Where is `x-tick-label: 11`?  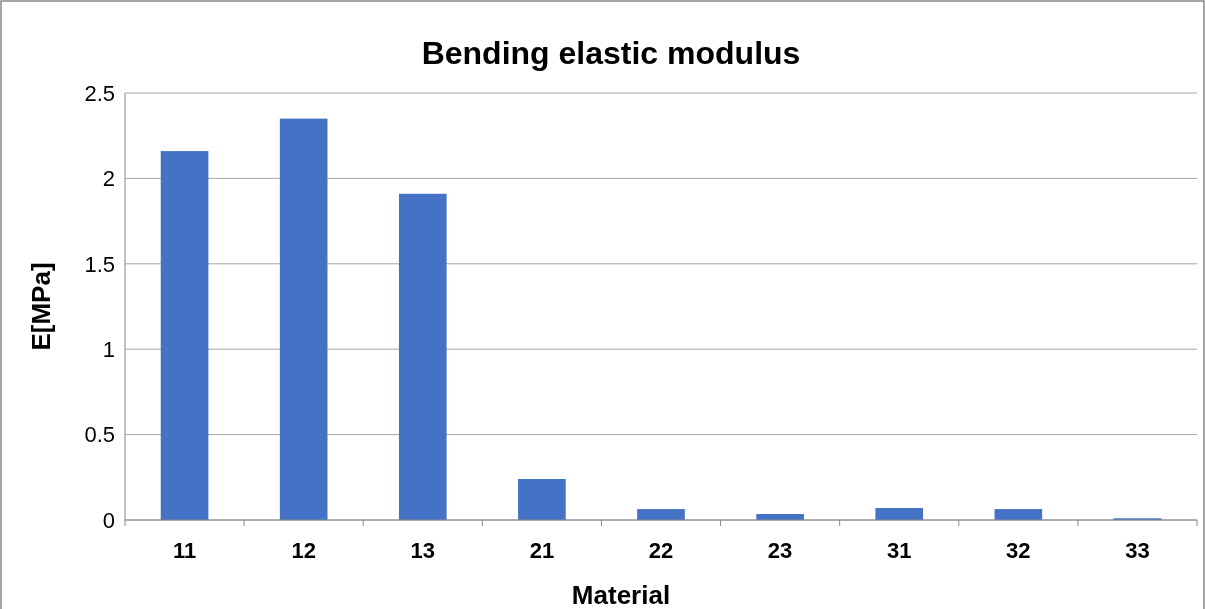 x-tick-label: 11 is located at coordinates (184, 550).